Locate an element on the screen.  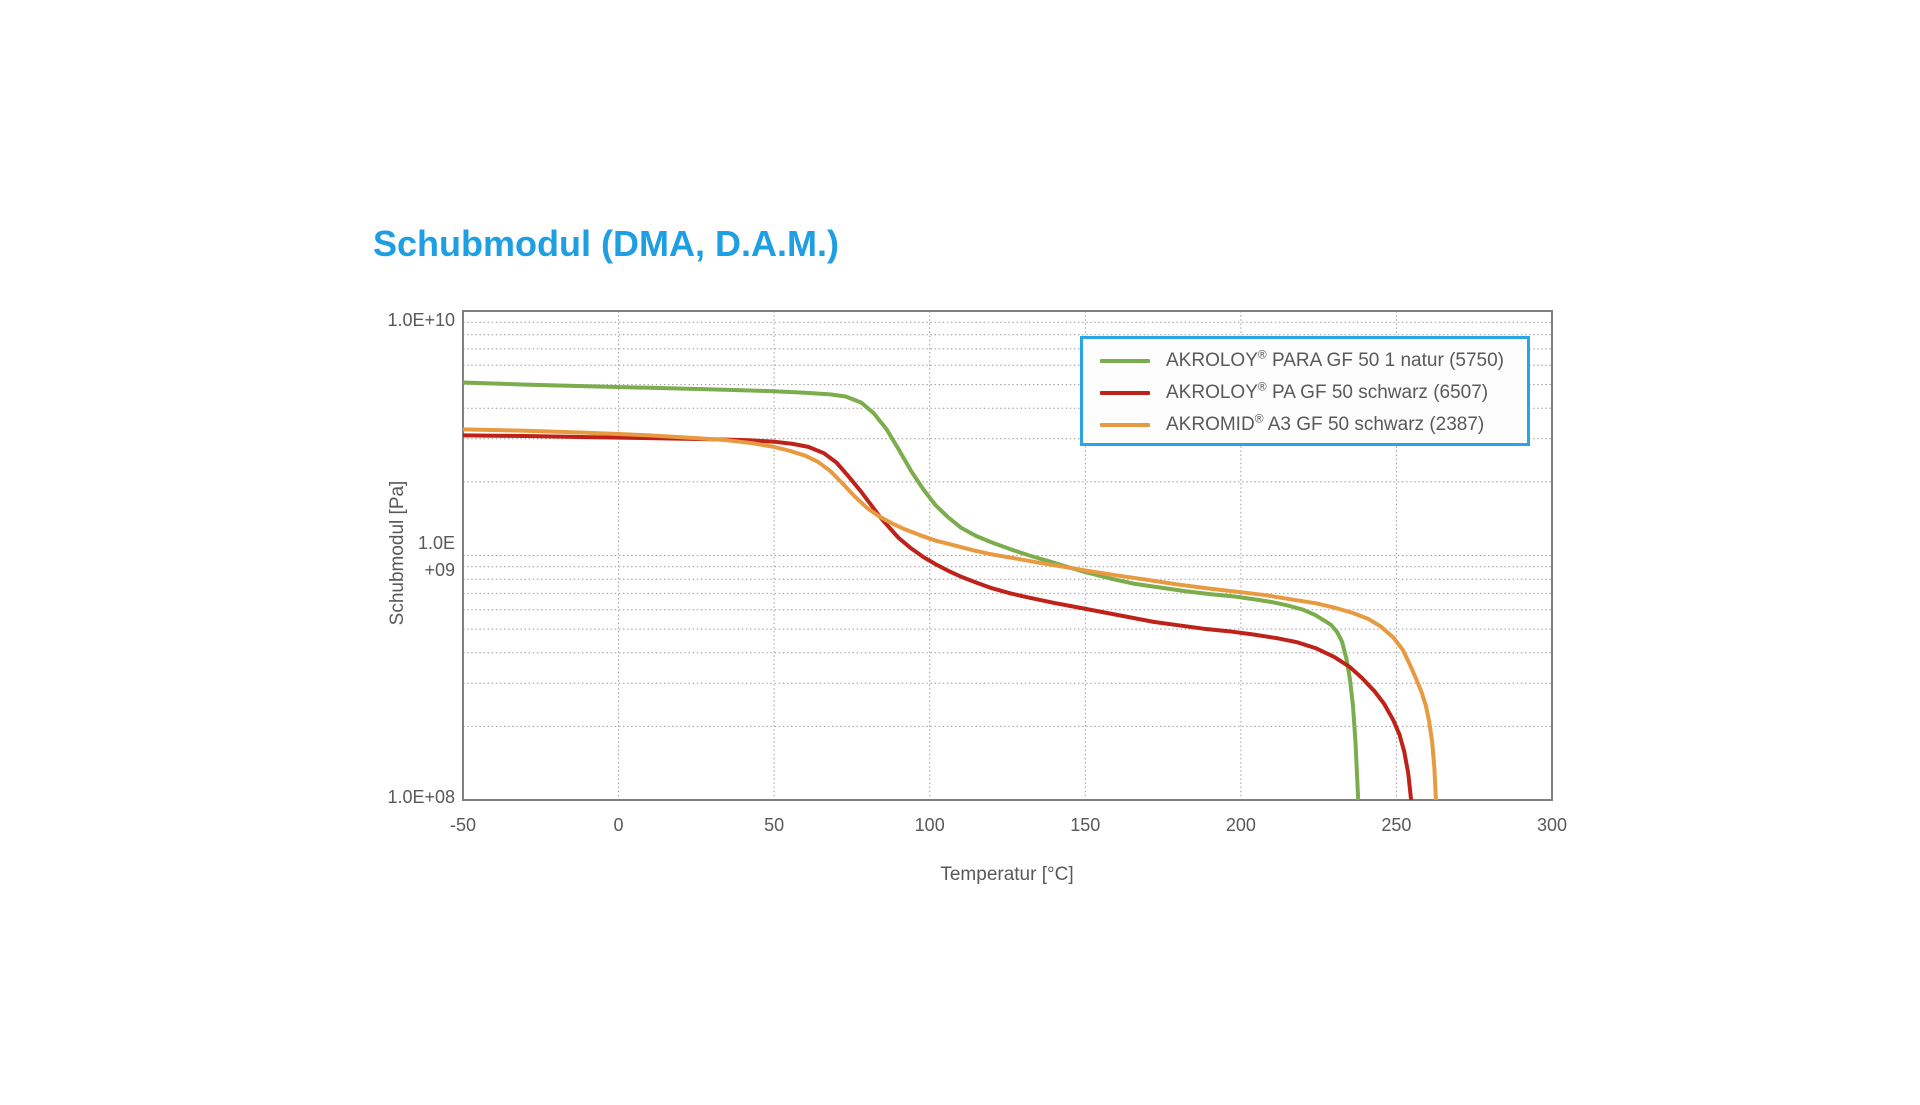
y-tick-label-1e8: 1.0E+08 is located at coordinates (421, 797).